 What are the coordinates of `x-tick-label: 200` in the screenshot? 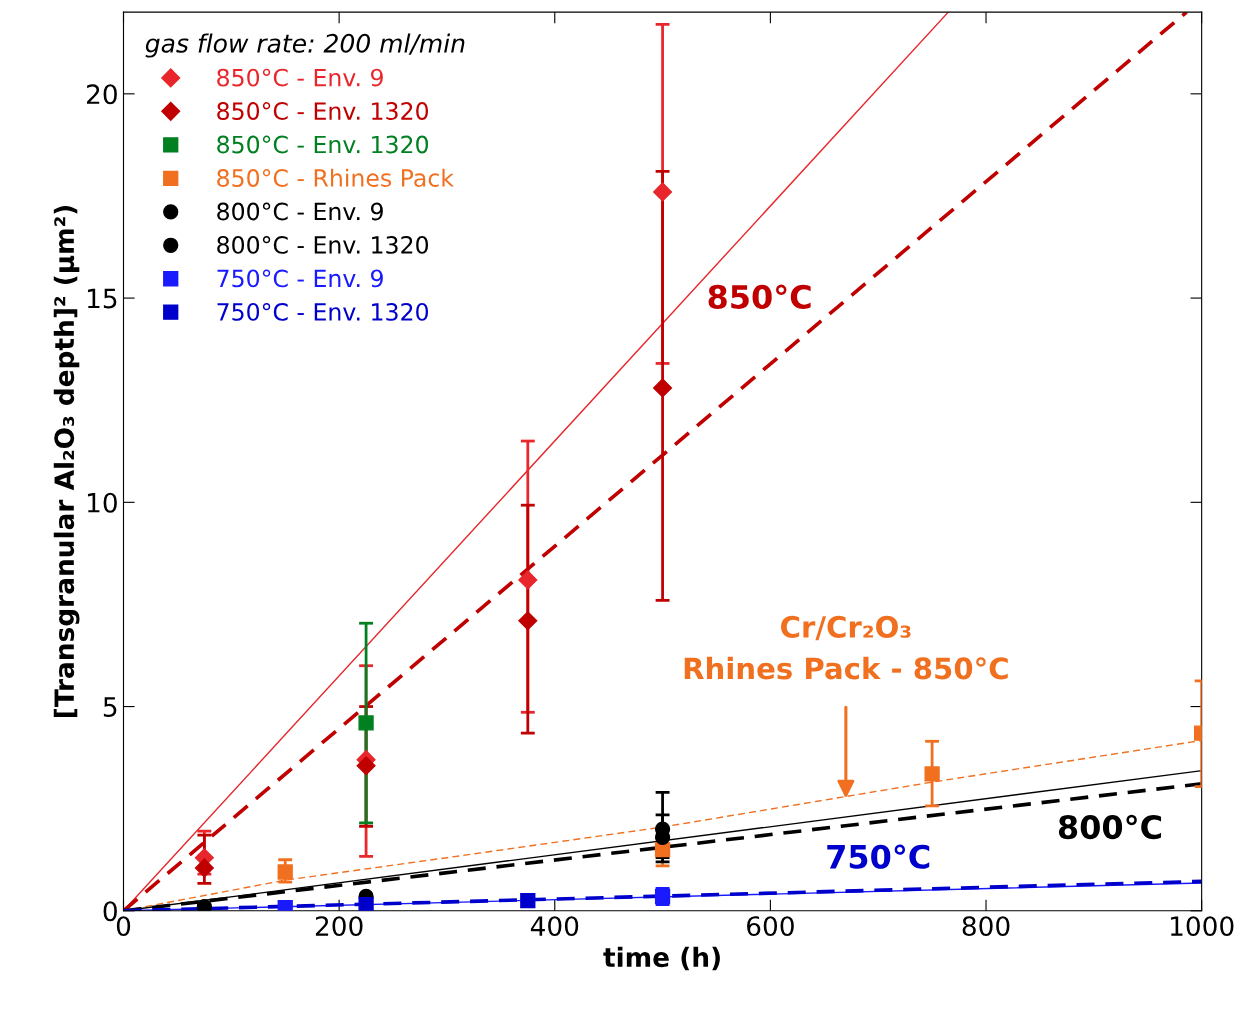 It's located at (339, 926).